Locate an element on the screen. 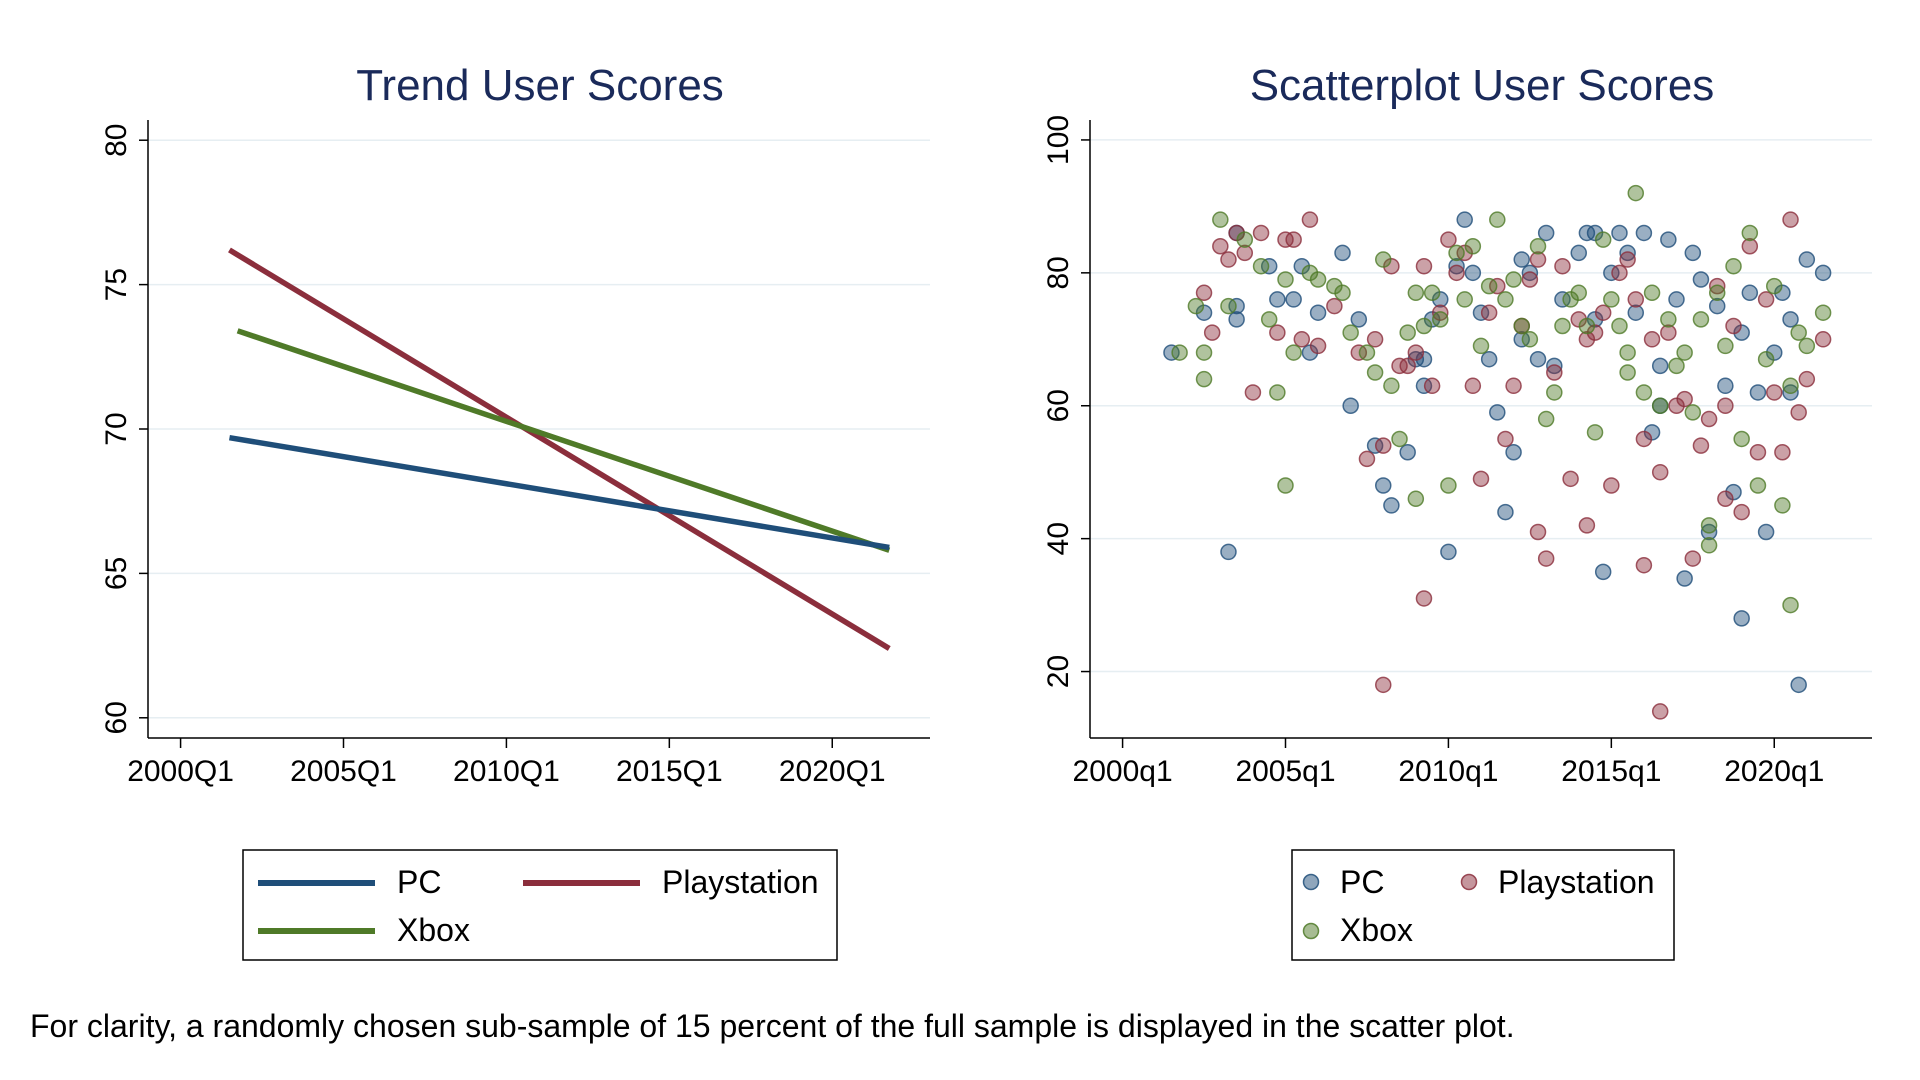 This screenshot has width=1920, height=1080. trend-line-xbox is located at coordinates (563, 440).